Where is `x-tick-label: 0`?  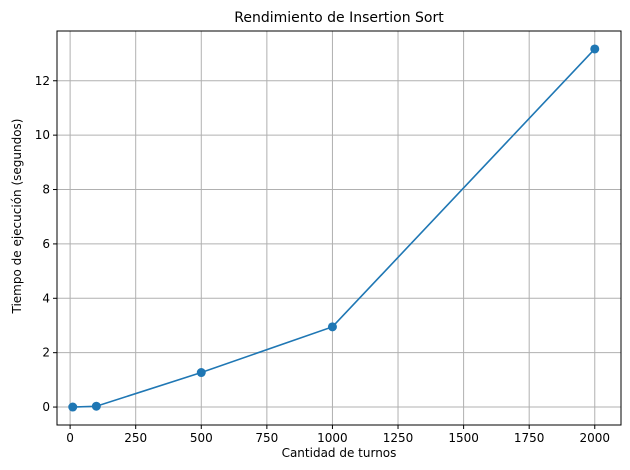 x-tick-label: 0 is located at coordinates (70, 438).